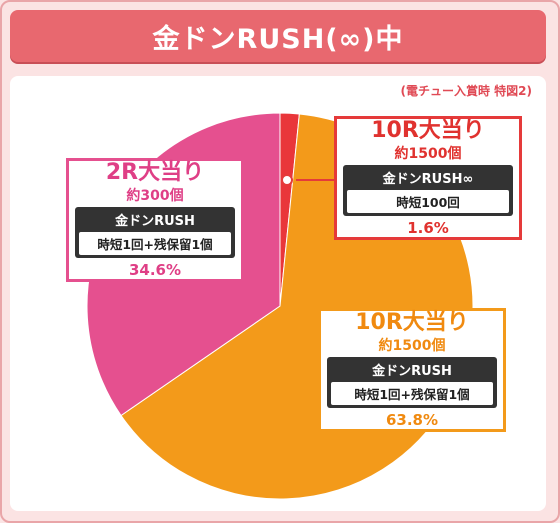 The image size is (560, 523). Describe the element at coordinates (287, 180) in the screenshot. I see `red-leader-dot` at that location.